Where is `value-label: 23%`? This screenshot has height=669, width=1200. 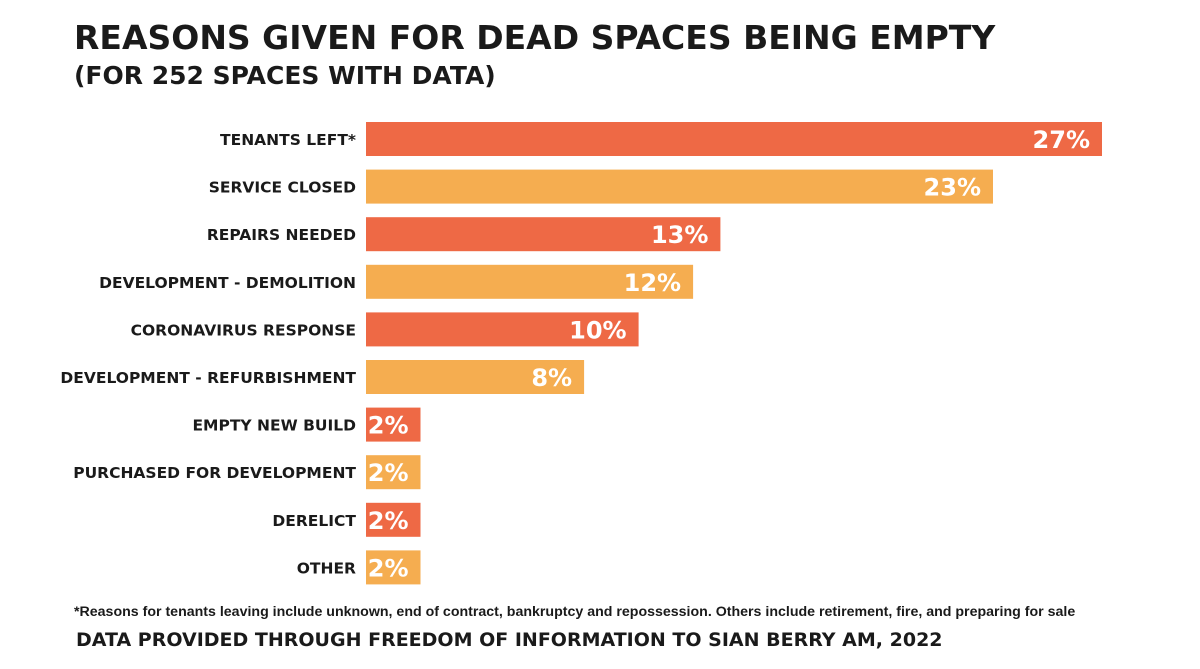
value-label: 23% is located at coordinates (952, 188).